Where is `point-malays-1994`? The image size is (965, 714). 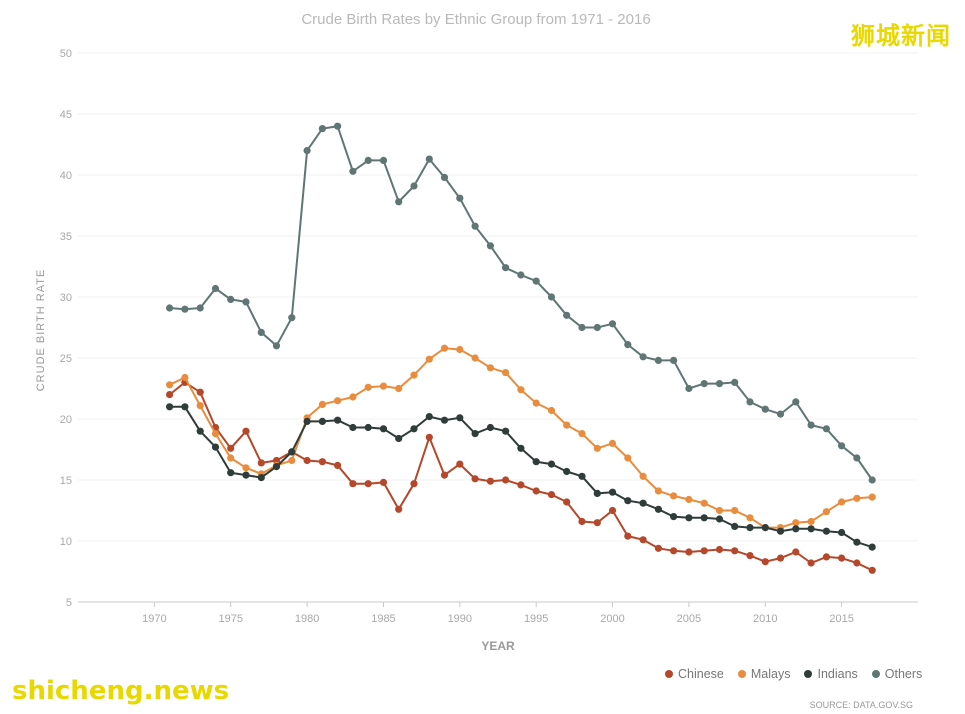
point-malays-1994 is located at coordinates (521, 390).